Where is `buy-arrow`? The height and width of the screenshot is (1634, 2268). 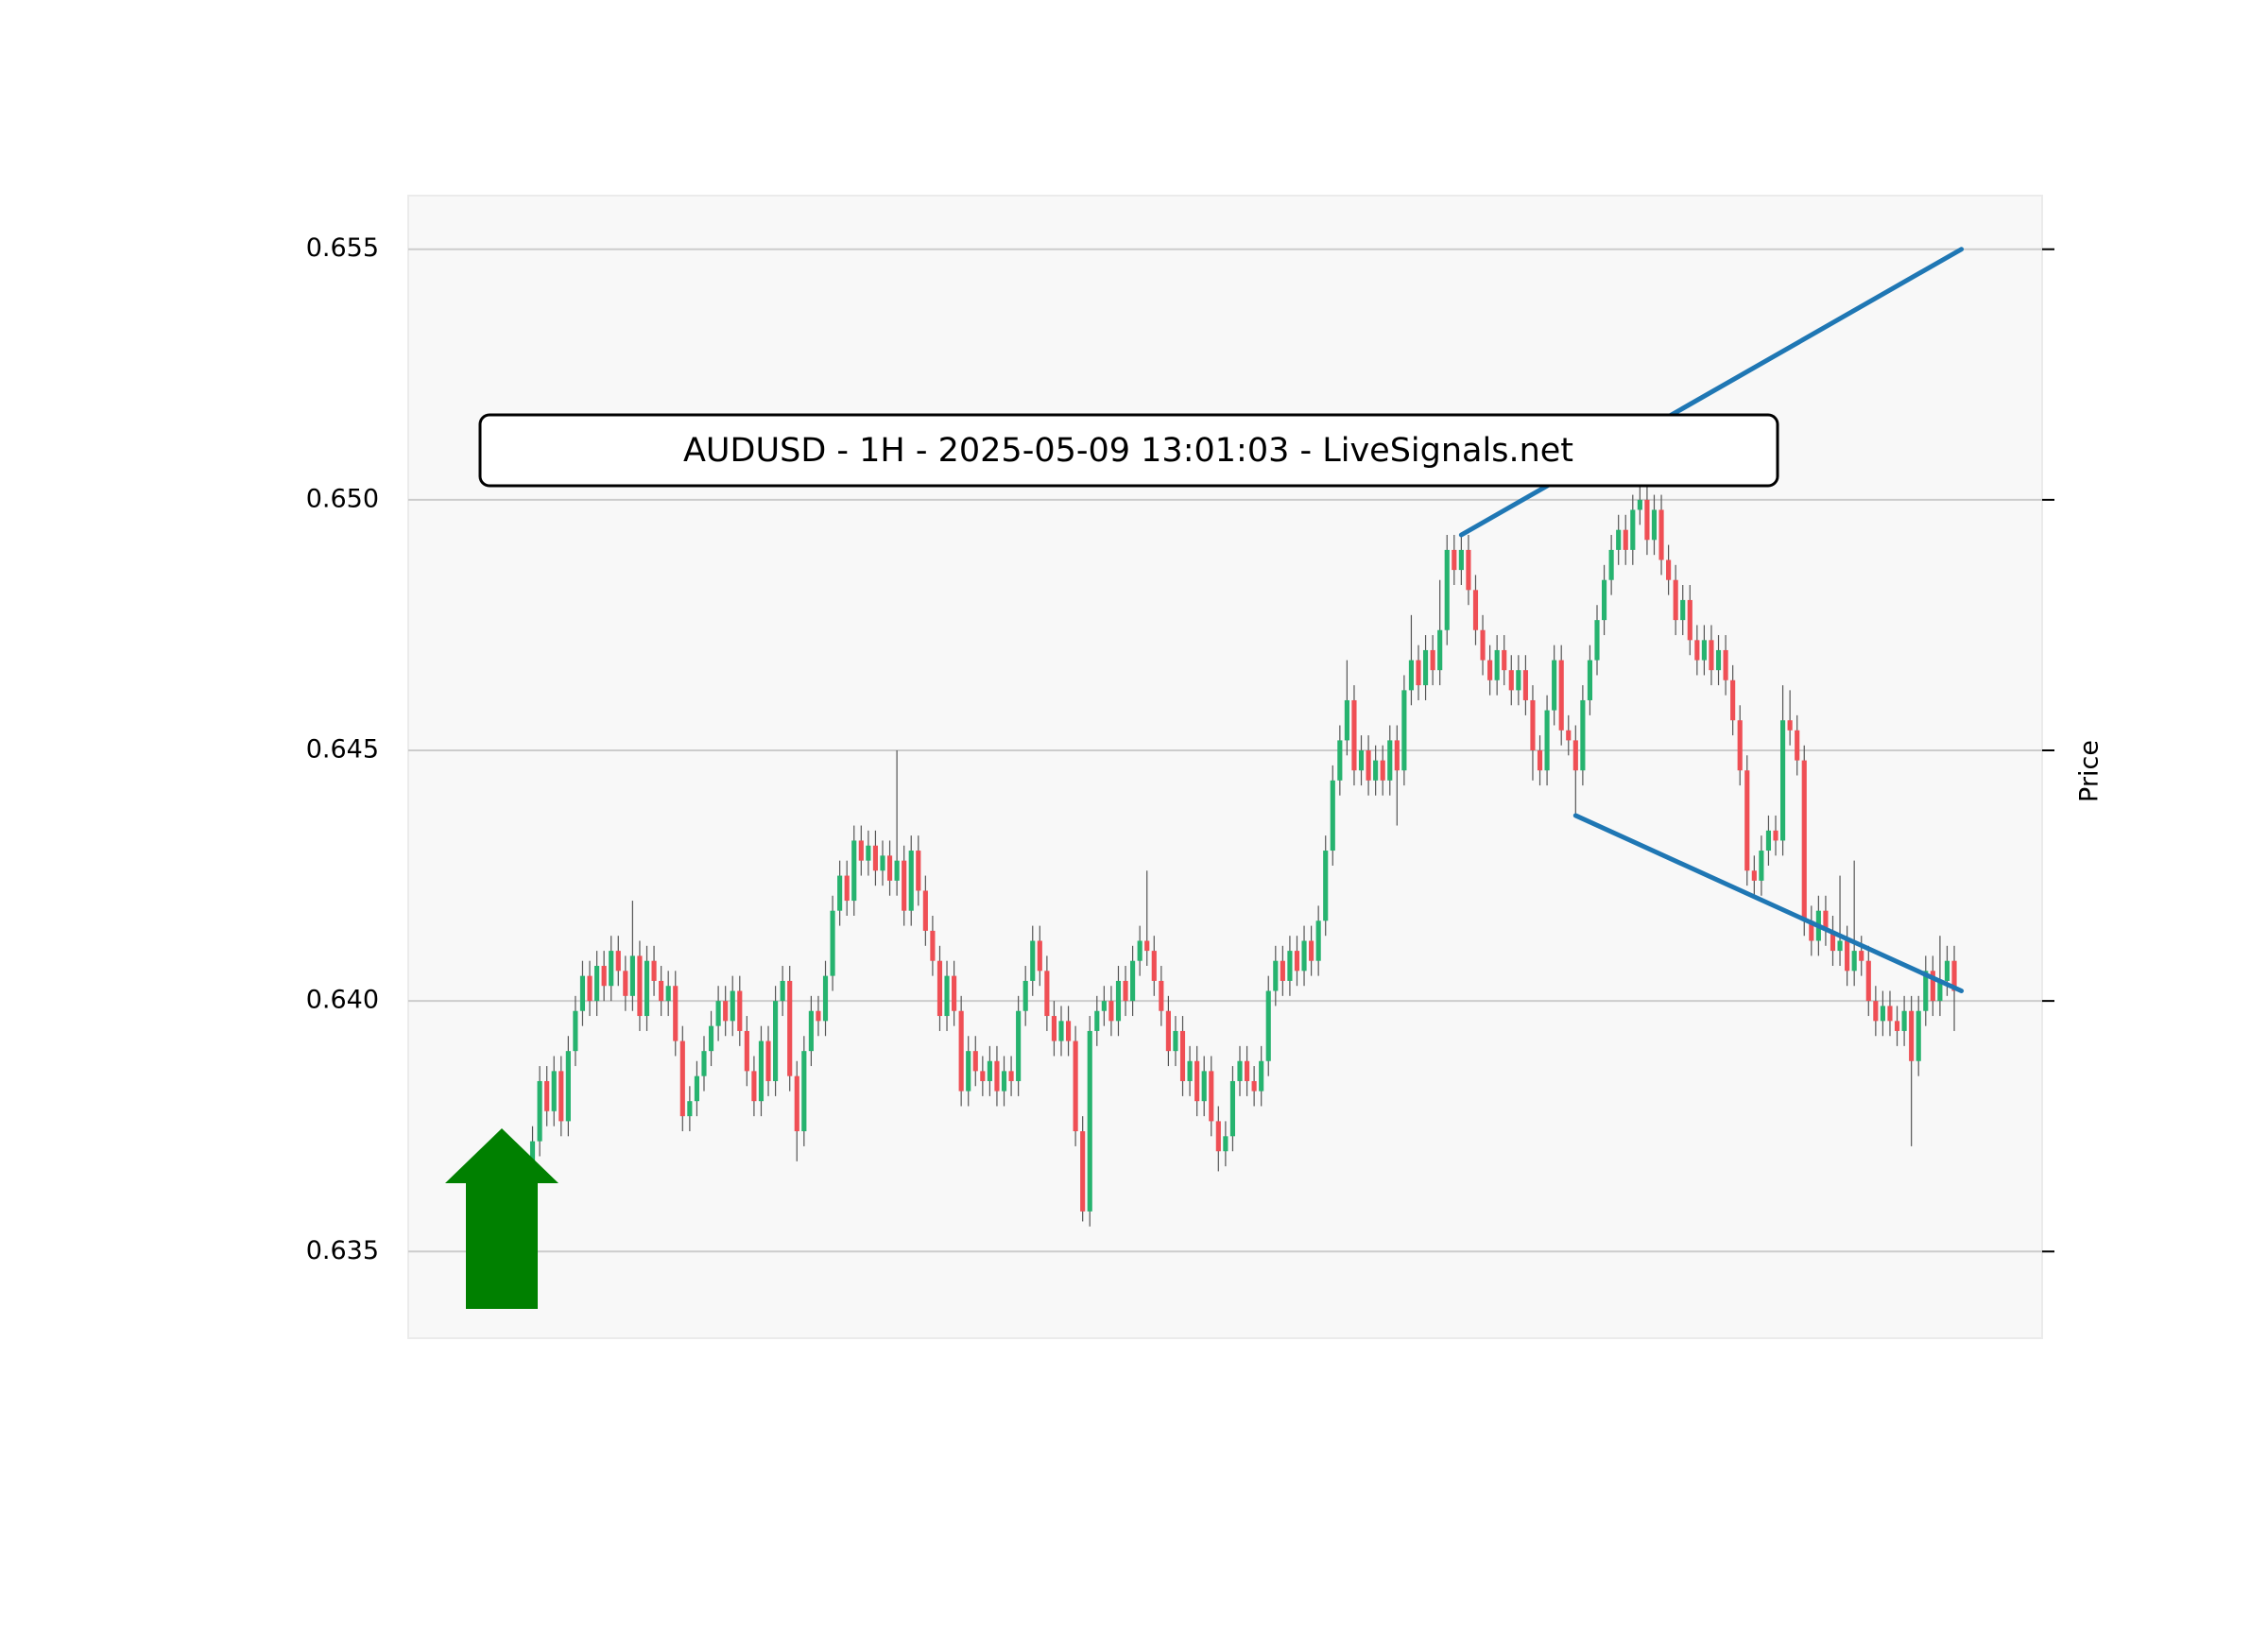
buy-arrow is located at coordinates (501, 1219).